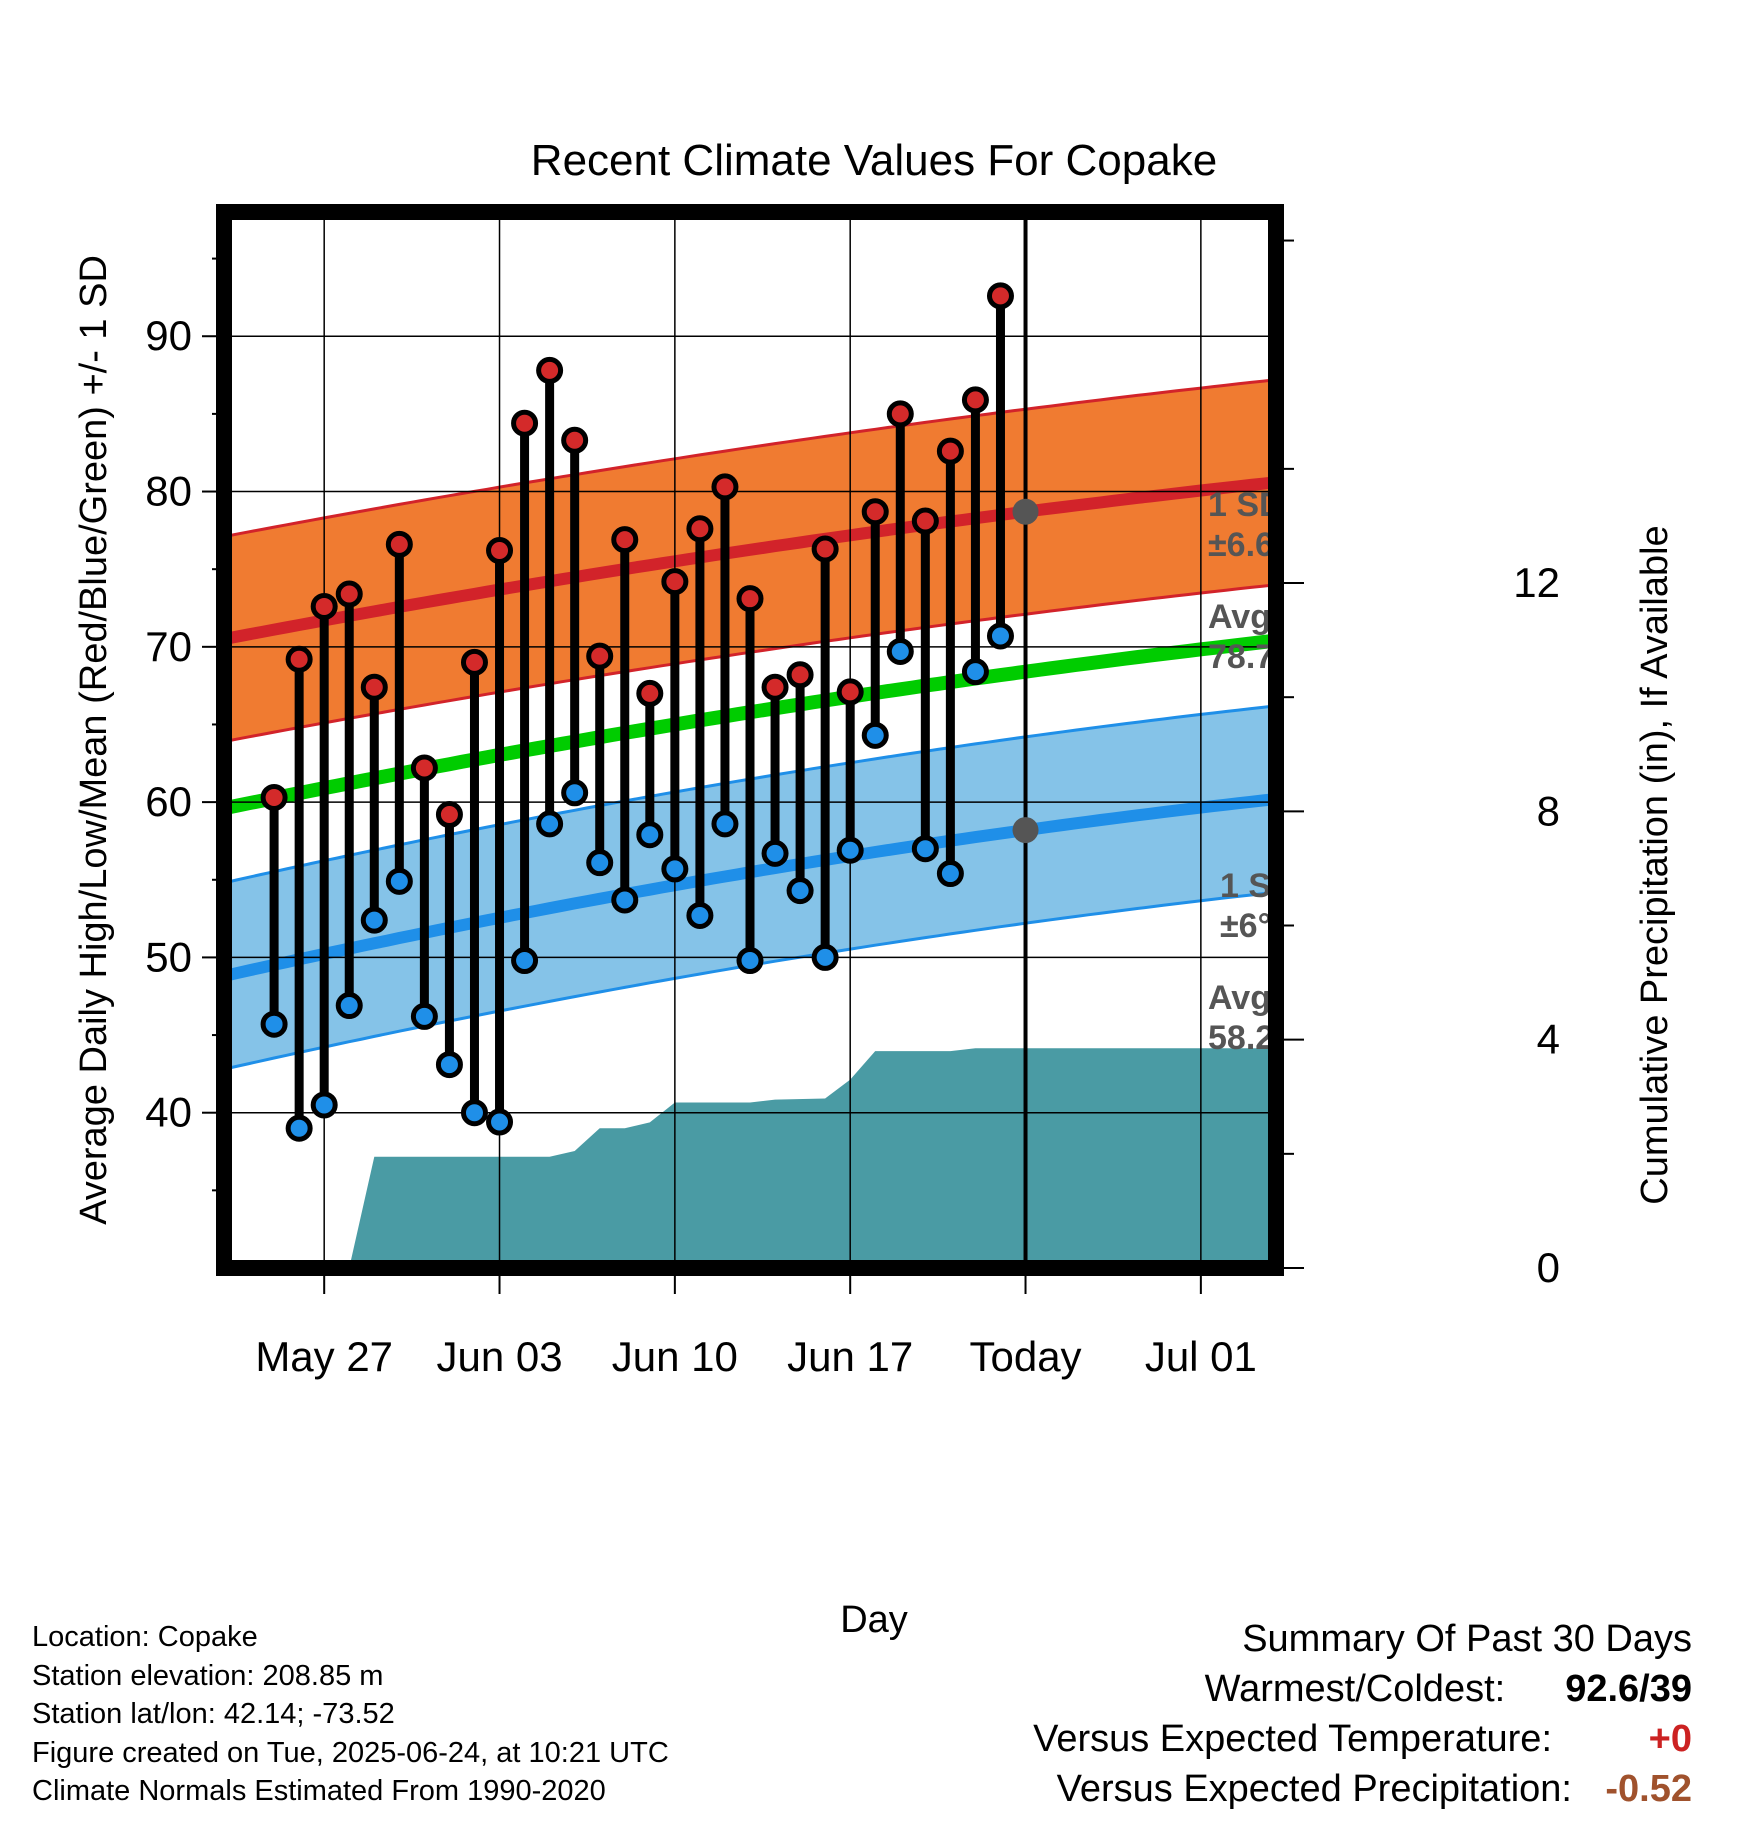 The image size is (1748, 1828). I want to click on y2-tick-label: 12, so click(1536, 582).